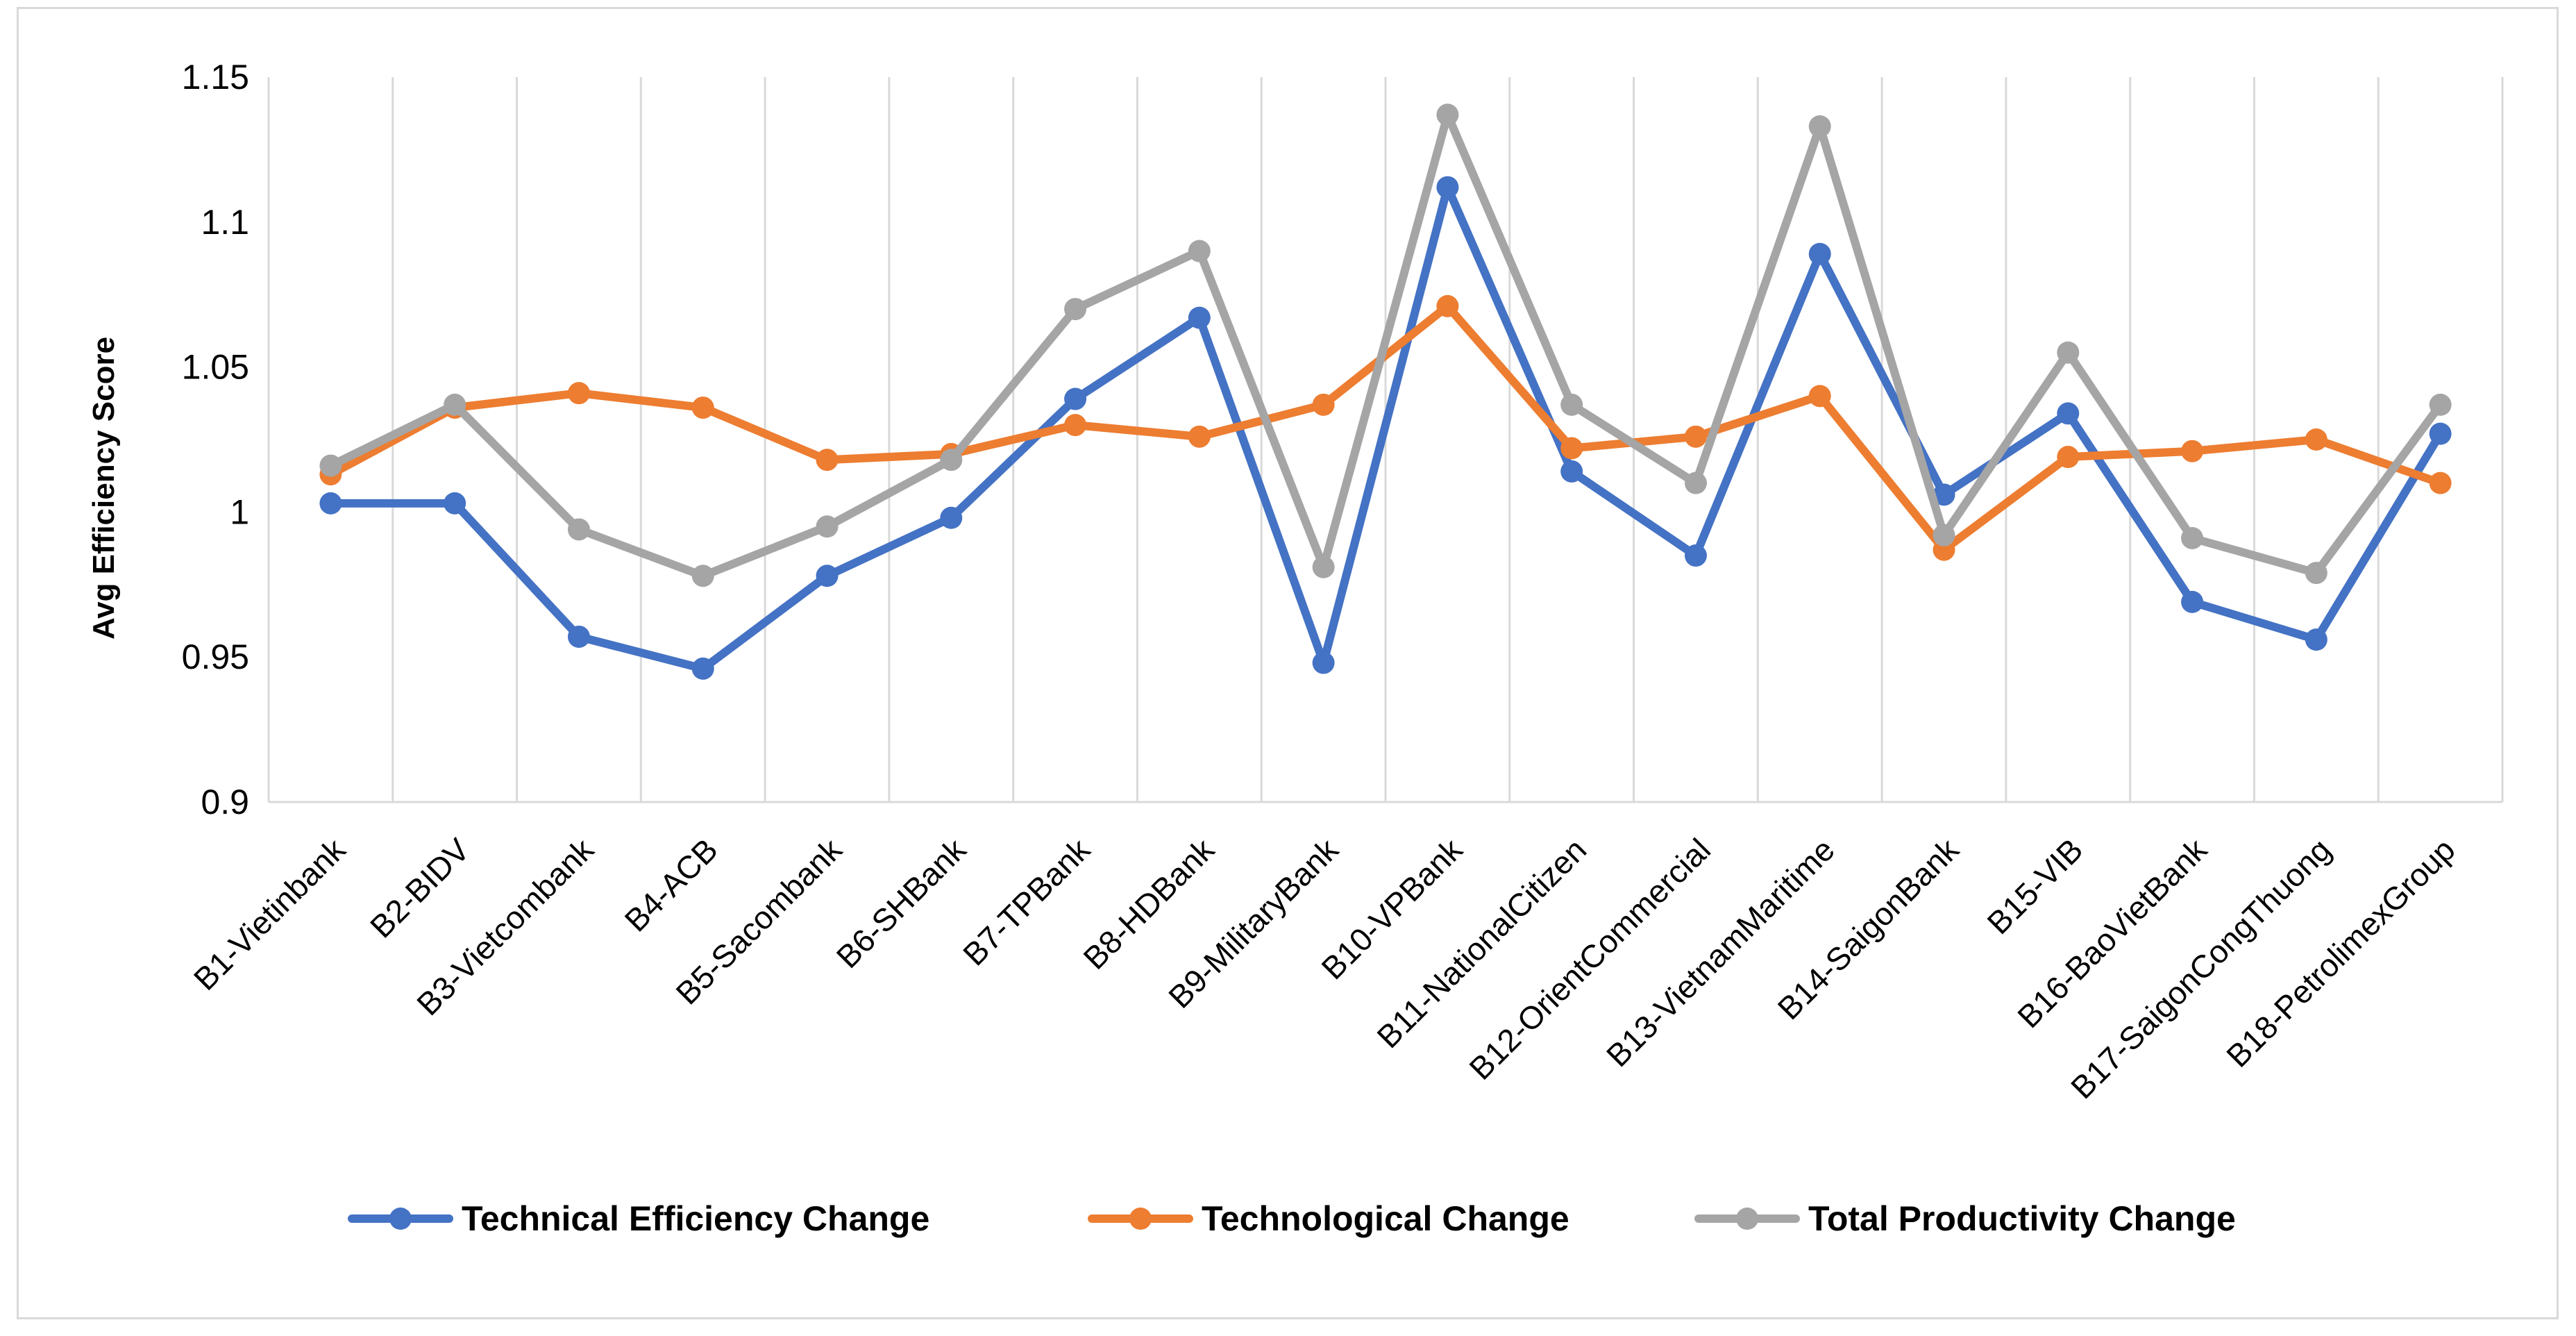  What do you see at coordinates (2034, 886) in the screenshot?
I see `x-tick-label: B15-VIB` at bounding box center [2034, 886].